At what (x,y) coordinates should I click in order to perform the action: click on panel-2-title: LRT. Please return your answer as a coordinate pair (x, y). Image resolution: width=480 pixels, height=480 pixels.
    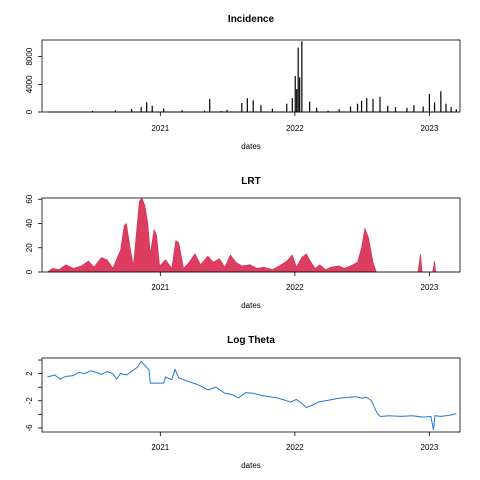
    Looking at the image, I should click on (250, 181).